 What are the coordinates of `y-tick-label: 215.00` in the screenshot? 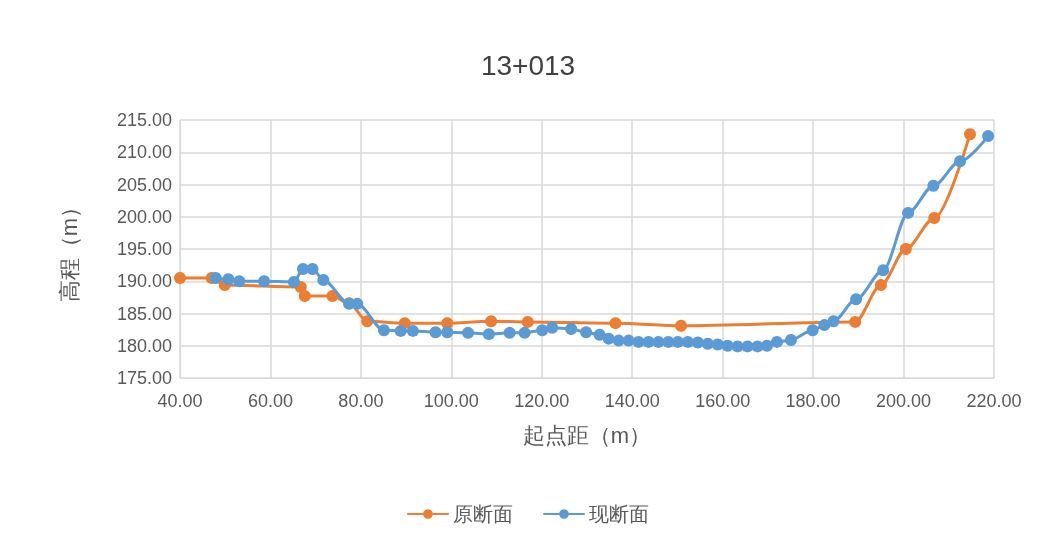 It's located at (144, 120).